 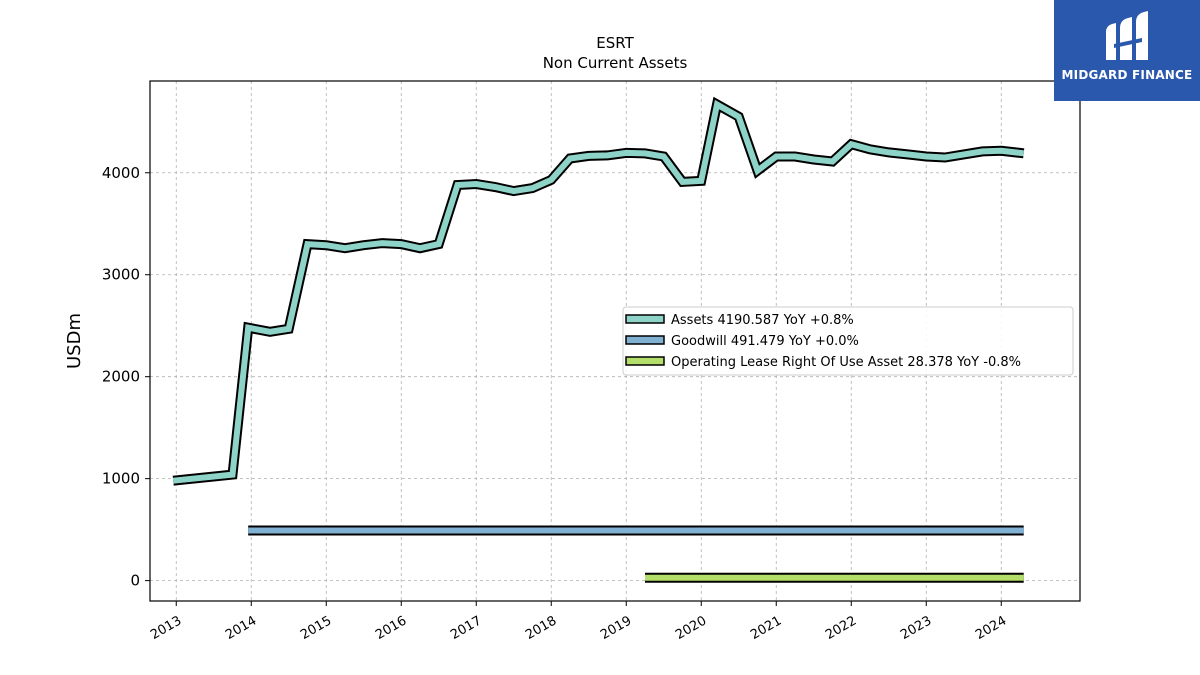 I want to click on midgard-finance-logo: MIDGARD FINANCE, so click(x=1127, y=50).